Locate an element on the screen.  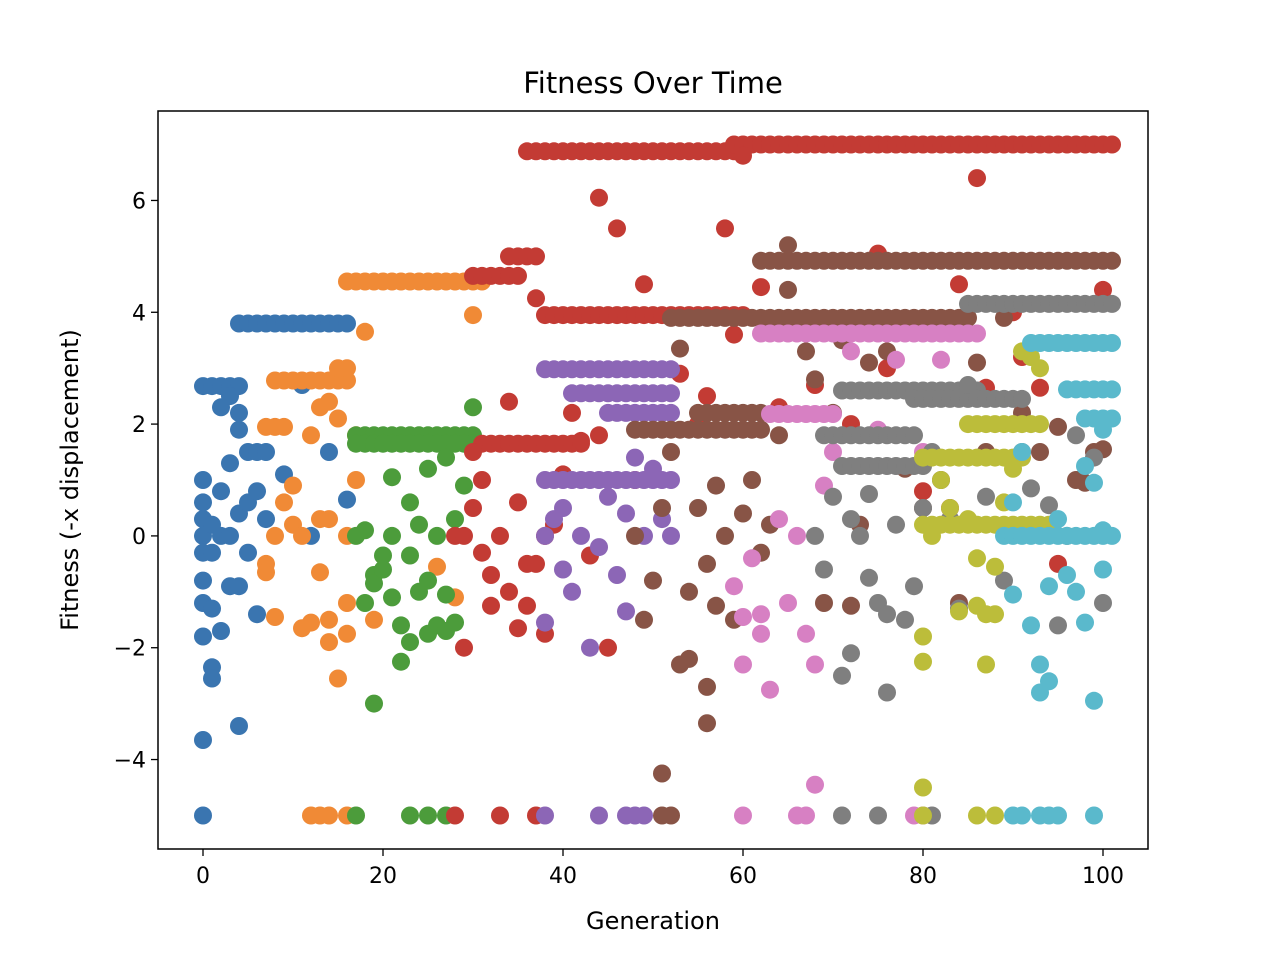
x-tick-label: 80 is located at coordinates (923, 876).